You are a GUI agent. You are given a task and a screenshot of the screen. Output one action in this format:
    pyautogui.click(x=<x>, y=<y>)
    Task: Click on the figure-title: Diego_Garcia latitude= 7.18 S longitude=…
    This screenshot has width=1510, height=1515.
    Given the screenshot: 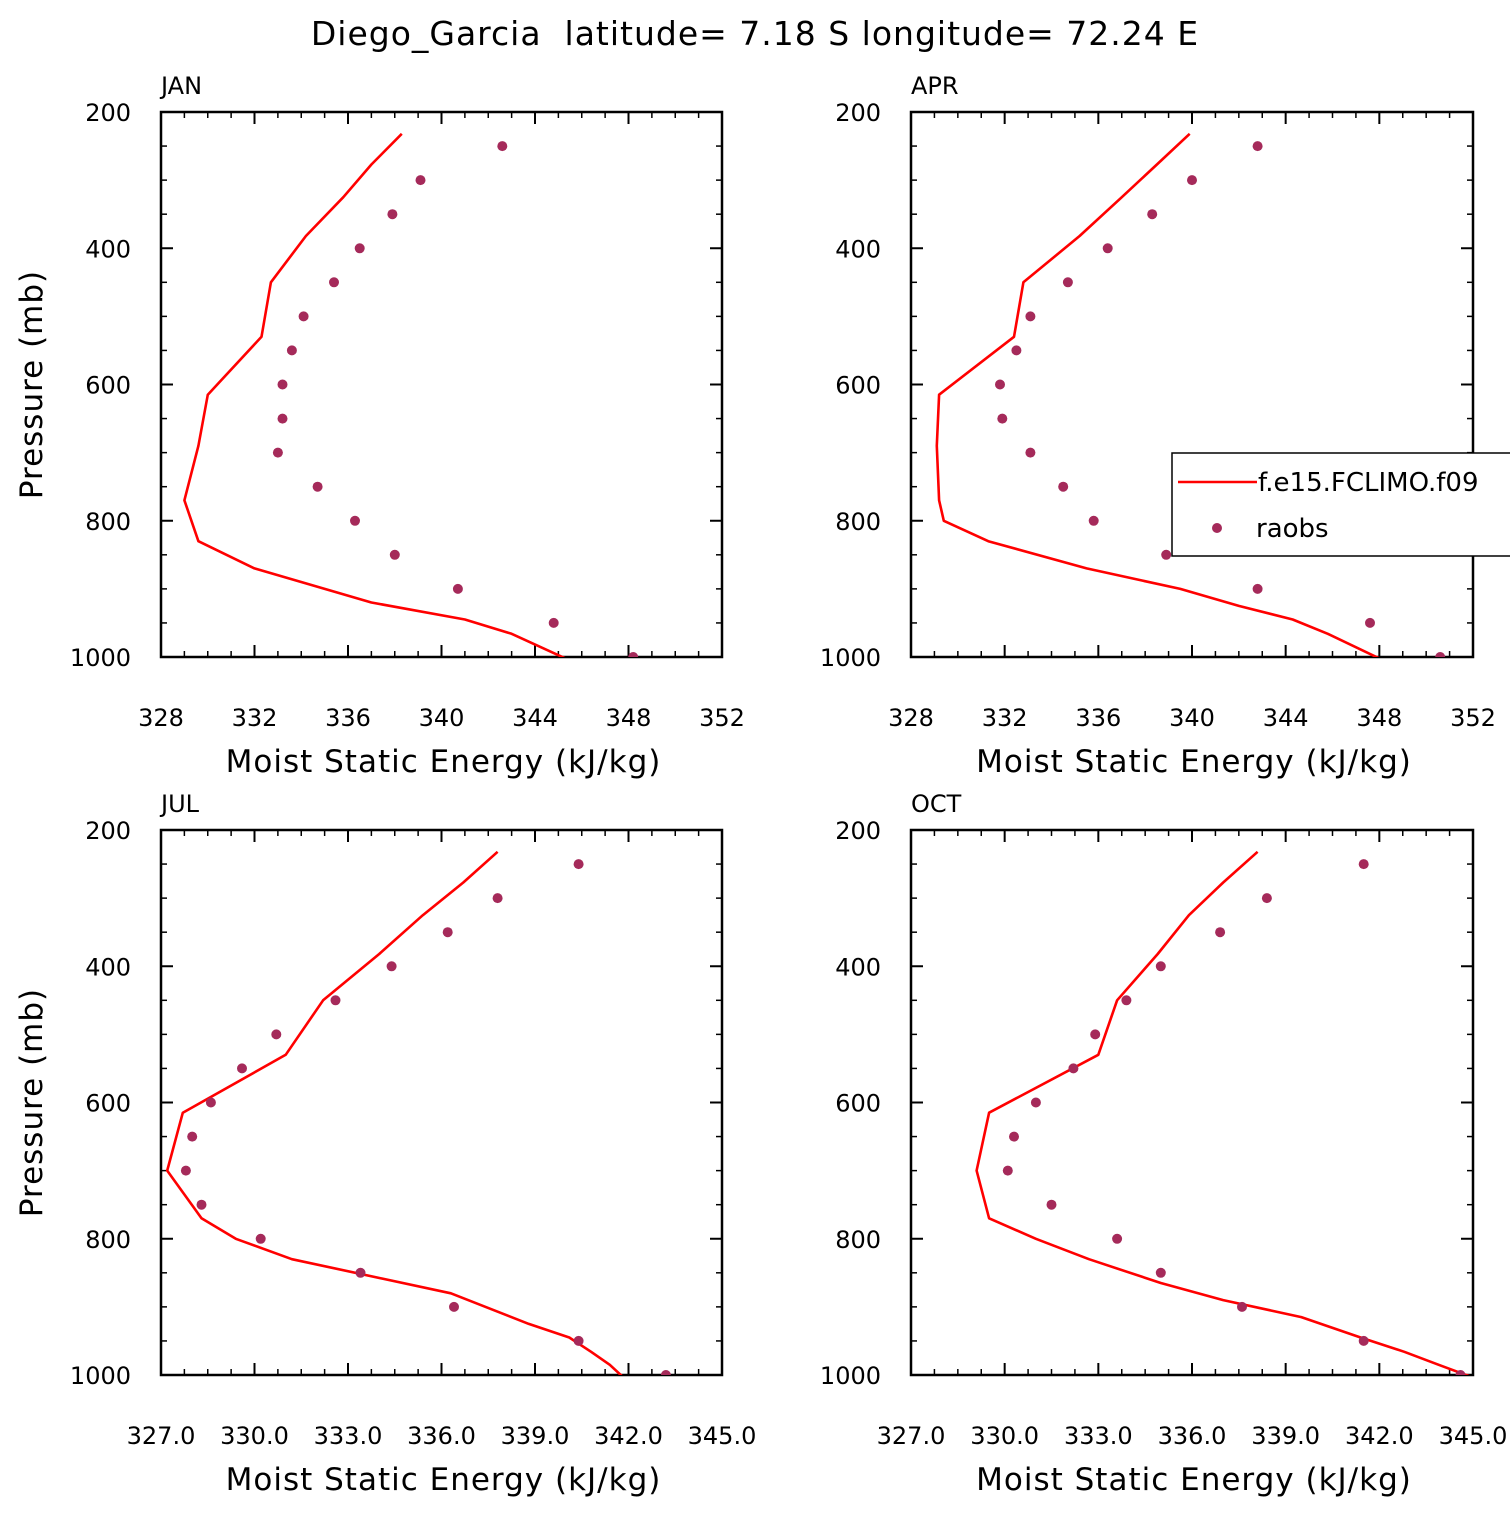 What is the action you would take?
    pyautogui.click(x=755, y=33)
    